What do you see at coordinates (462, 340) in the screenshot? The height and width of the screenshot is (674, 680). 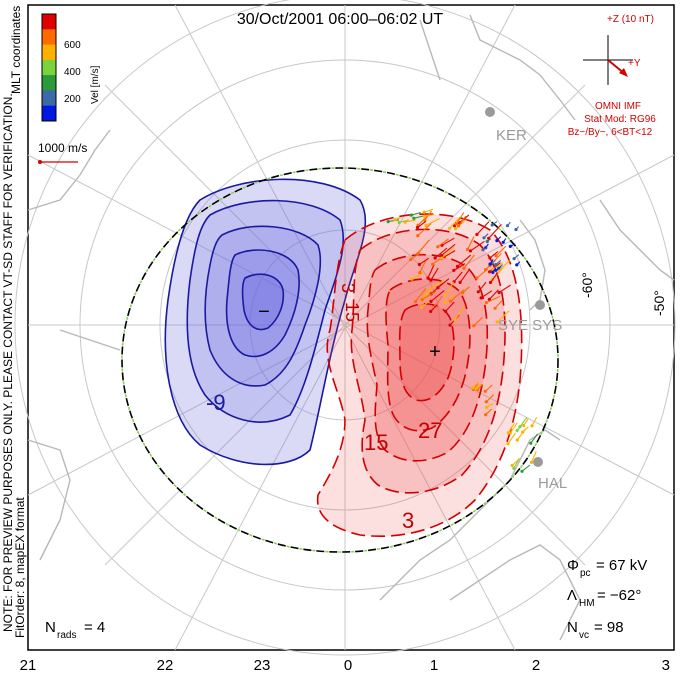 I see `velocity-vectors` at bounding box center [462, 340].